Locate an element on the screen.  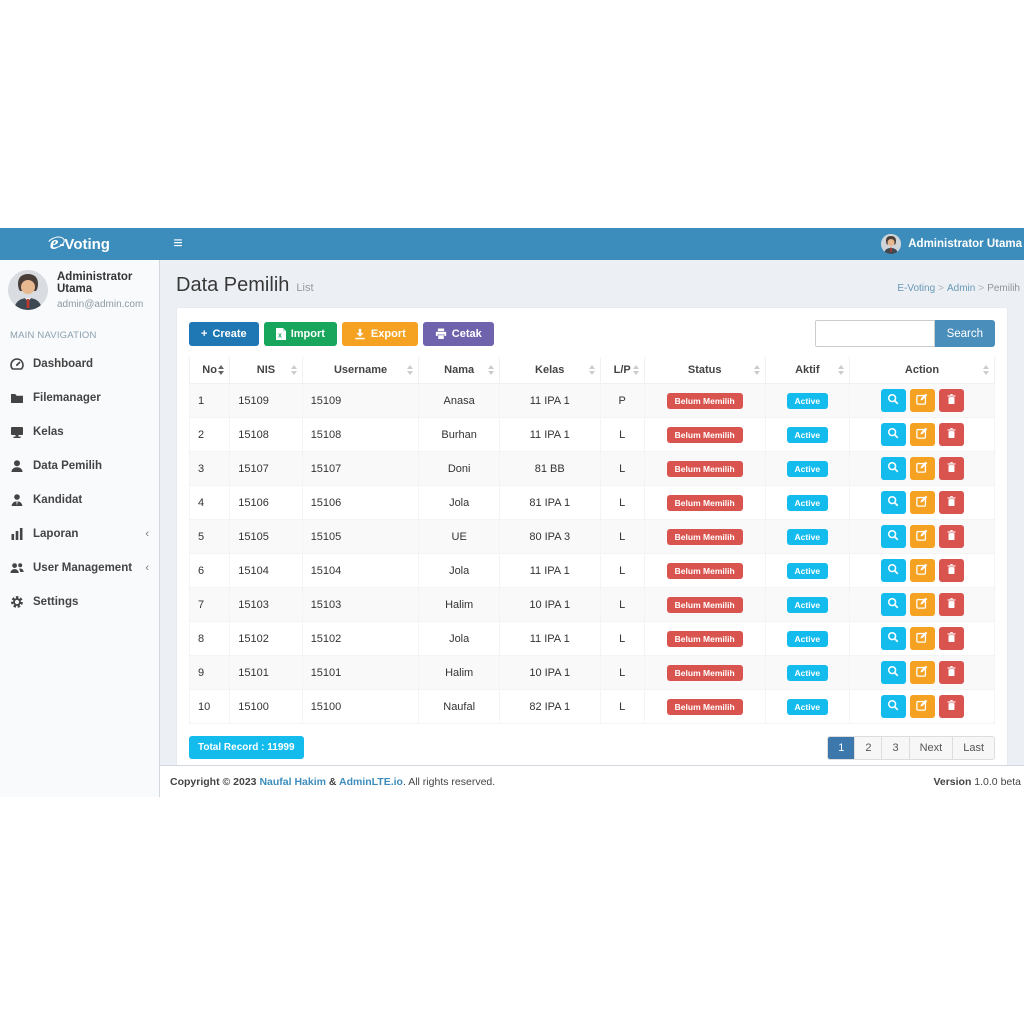
column-header-action: Action is located at coordinates (922, 370).